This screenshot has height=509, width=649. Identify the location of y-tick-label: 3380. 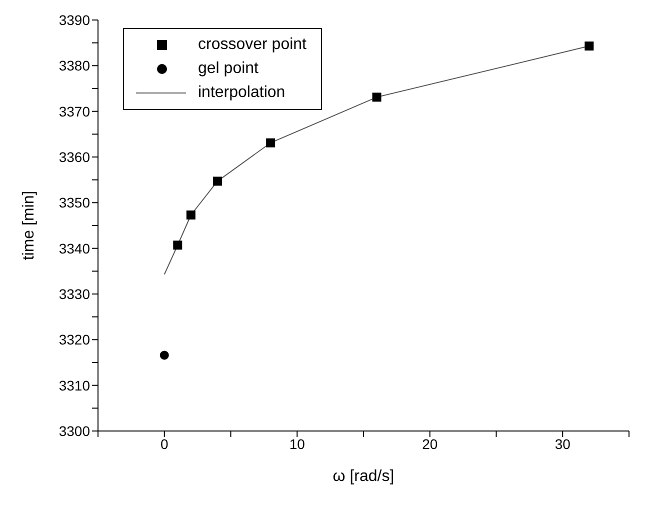
(74, 66).